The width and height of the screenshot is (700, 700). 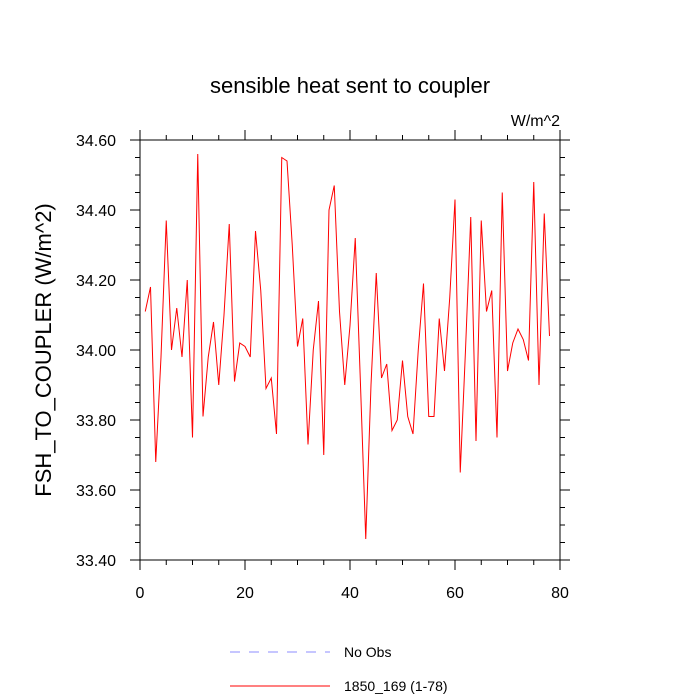 I want to click on y-tick-label: 34.00, so click(x=96, y=351).